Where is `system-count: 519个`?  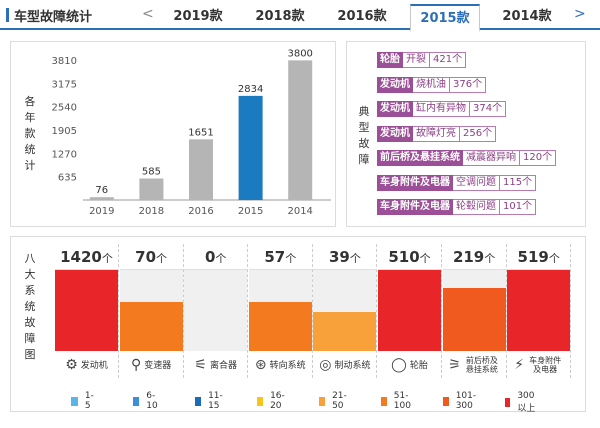
system-count: 519个 is located at coordinates (539, 257).